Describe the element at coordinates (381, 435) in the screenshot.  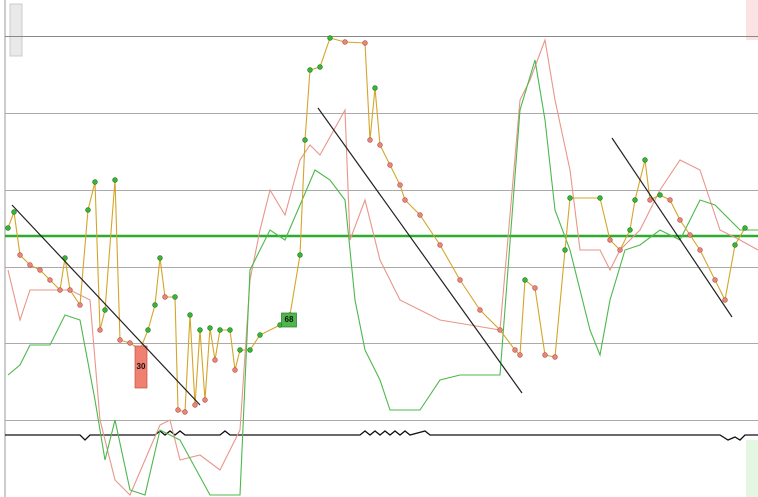
I see `baseline` at that location.